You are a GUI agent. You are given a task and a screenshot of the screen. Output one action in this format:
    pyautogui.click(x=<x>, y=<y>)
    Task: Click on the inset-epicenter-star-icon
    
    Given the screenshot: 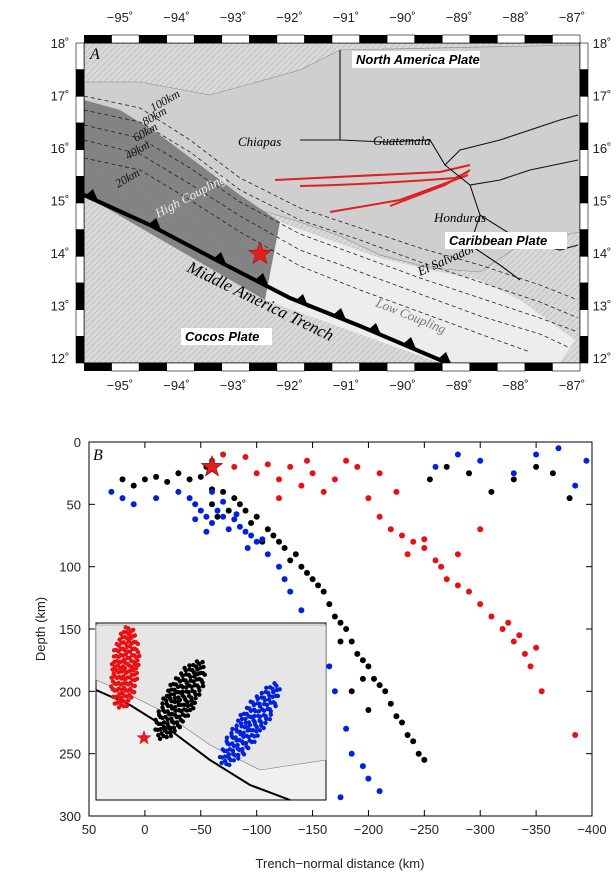 What is the action you would take?
    pyautogui.click(x=144, y=737)
    